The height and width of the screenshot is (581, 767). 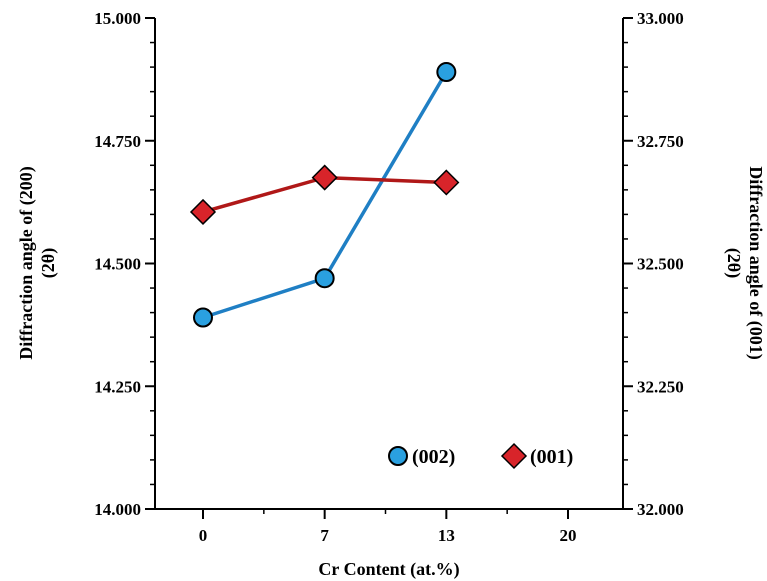 I want to click on right-axis-title: Diffraction angle of (001) (2θ), so click(x=744, y=262).